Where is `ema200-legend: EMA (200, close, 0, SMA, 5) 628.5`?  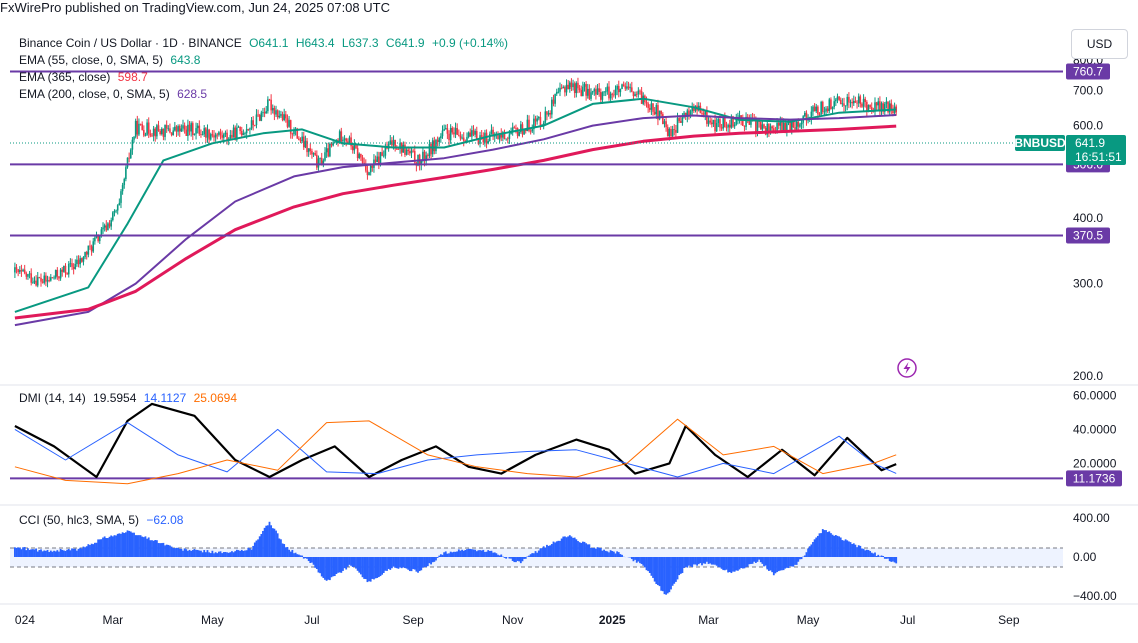
ema200-legend: EMA (200, close, 0, SMA, 5) 628.5 is located at coordinates (115, 94).